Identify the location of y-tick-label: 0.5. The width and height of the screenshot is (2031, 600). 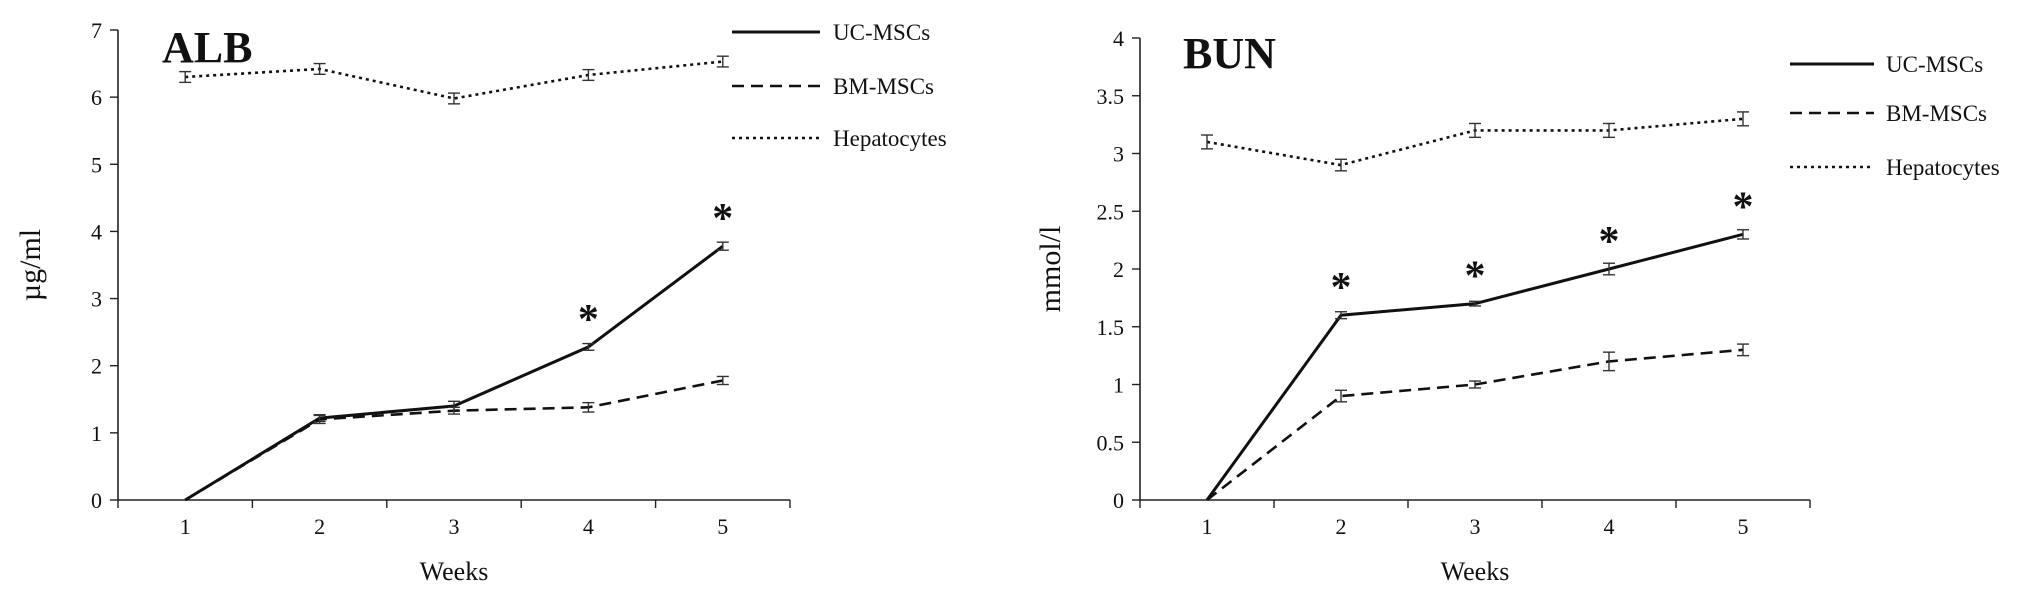
(1111, 442).